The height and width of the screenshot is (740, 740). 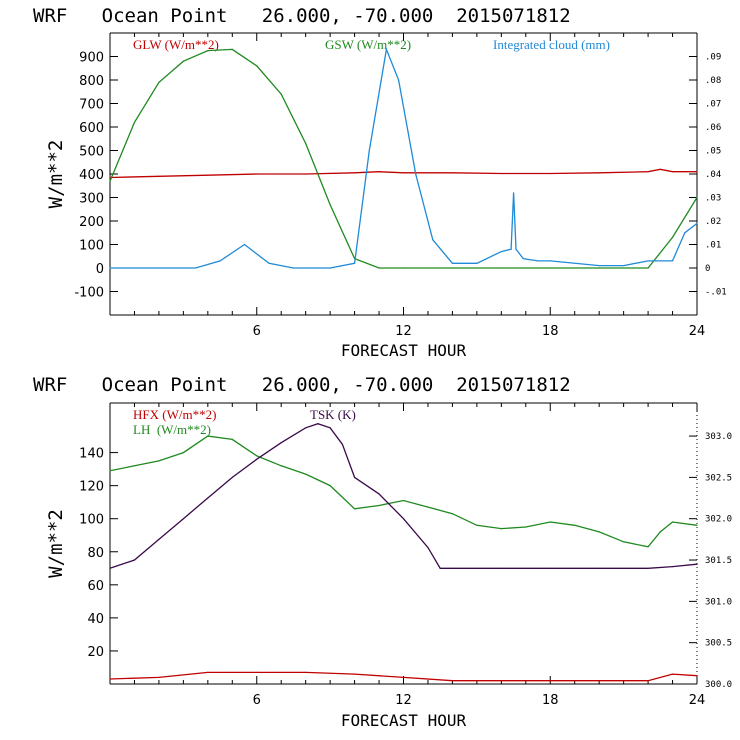 I want to click on y-tick-label: 300, so click(x=91, y=199).